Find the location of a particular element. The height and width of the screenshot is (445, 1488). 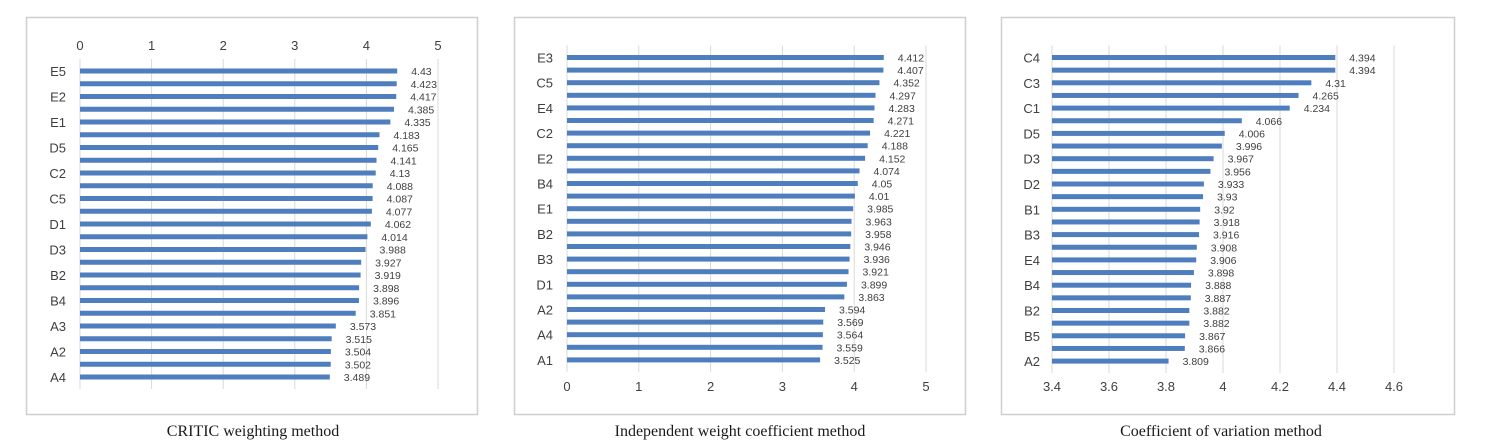

value-label: 4.165 is located at coordinates (405, 149).